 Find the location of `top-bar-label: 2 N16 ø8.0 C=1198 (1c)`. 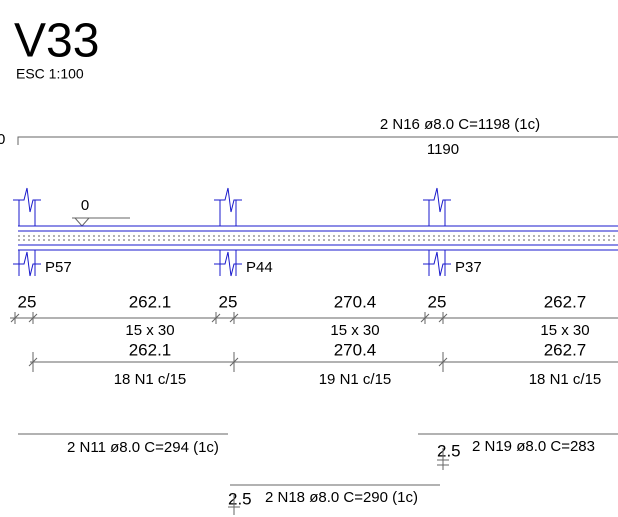

top-bar-label: 2 N16 ø8.0 C=1198 (1c) is located at coordinates (460, 124).